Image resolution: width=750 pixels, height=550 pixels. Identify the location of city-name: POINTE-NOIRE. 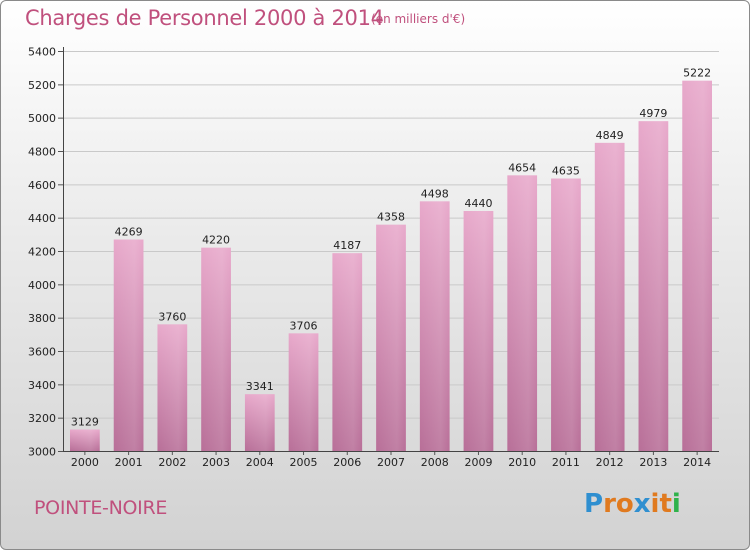
(101, 508).